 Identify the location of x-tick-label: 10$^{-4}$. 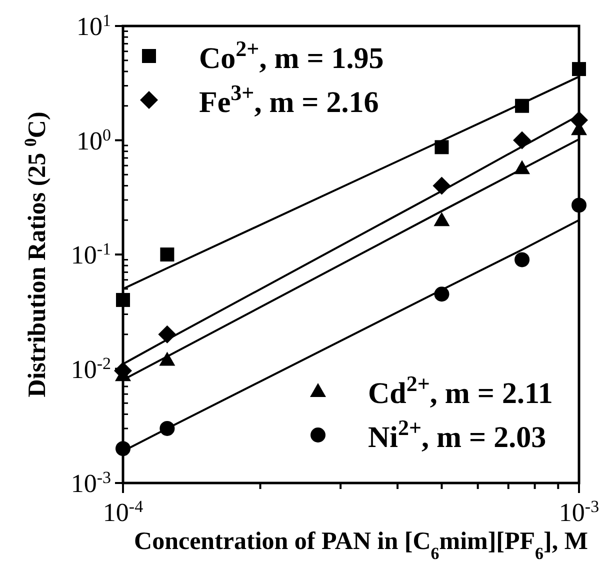
(123, 511).